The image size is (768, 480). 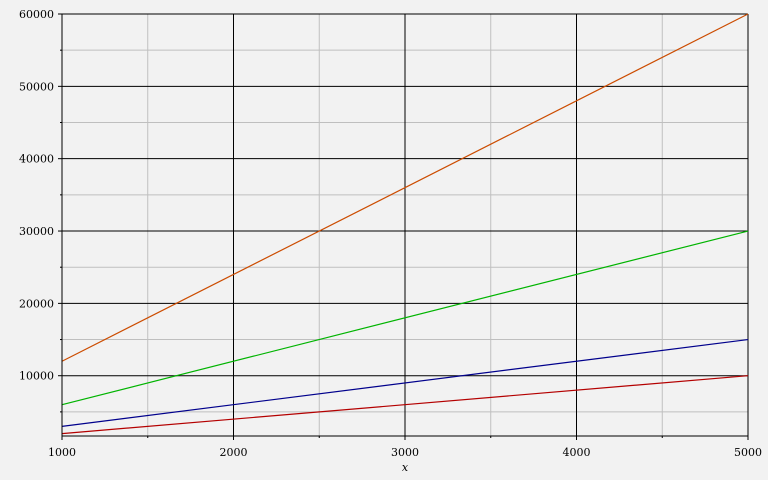 I want to click on y-tick-label: 60000, so click(x=36, y=14).